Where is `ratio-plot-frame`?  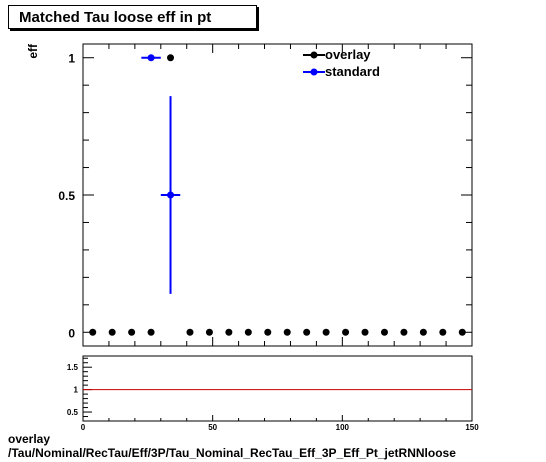 ratio-plot-frame is located at coordinates (277, 388).